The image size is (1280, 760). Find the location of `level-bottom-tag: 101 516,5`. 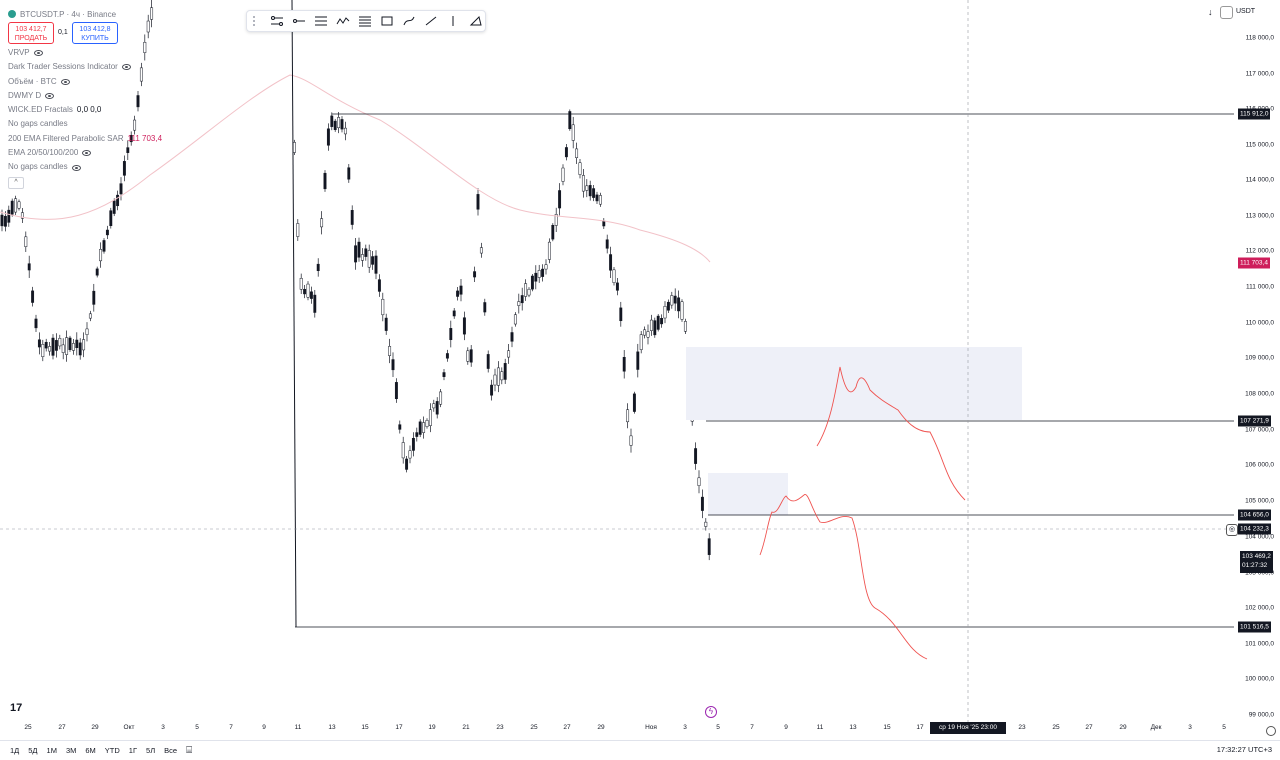

level-bottom-tag: 101 516,5 is located at coordinates (1254, 627).